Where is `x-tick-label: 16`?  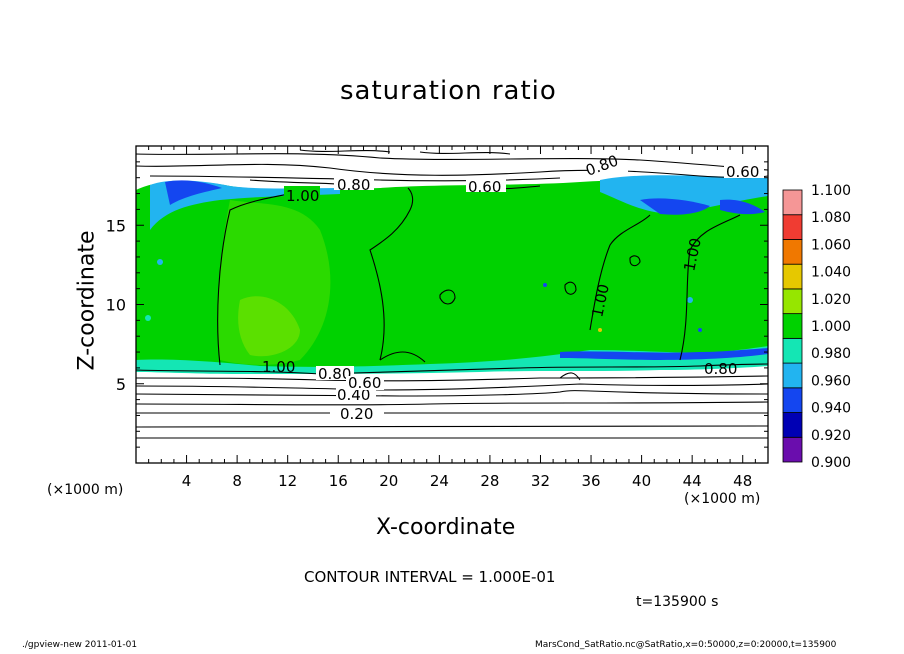
x-tick-label: 16 is located at coordinates (338, 481).